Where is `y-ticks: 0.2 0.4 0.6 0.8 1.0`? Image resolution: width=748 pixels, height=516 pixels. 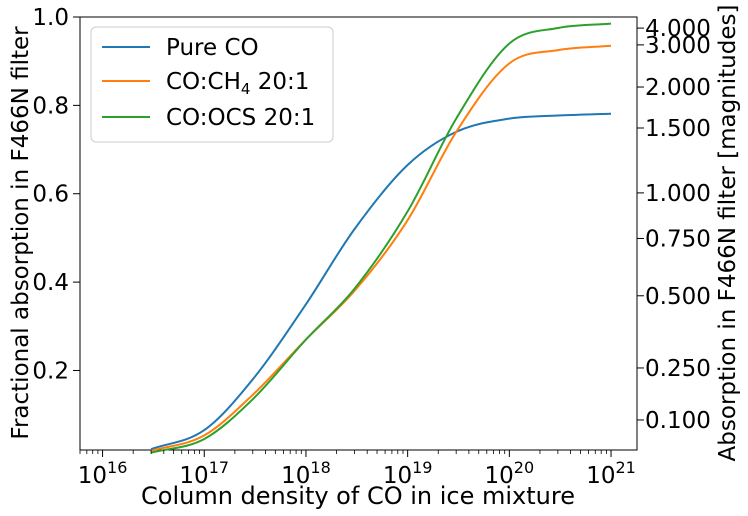
y-ticks: 0.2 0.4 0.6 0.8 1.0 is located at coordinates (56, 194).